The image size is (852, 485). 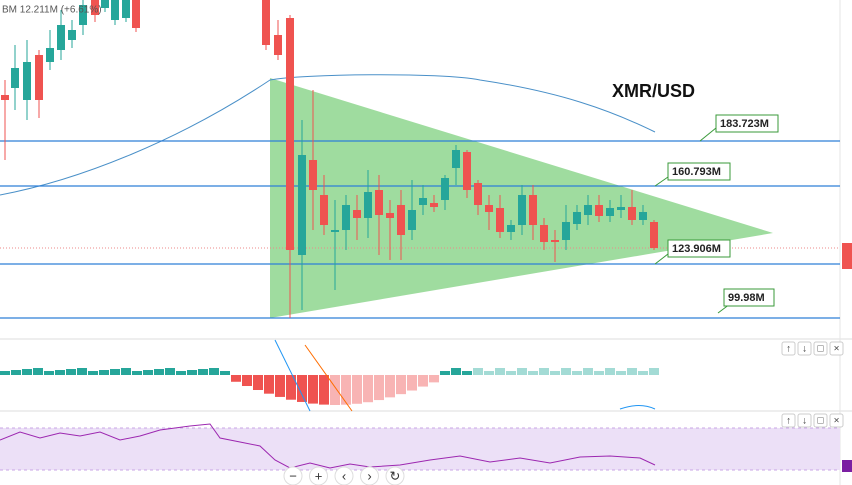 What do you see at coordinates (420, 449) in the screenshot?
I see `rsi-band` at bounding box center [420, 449].